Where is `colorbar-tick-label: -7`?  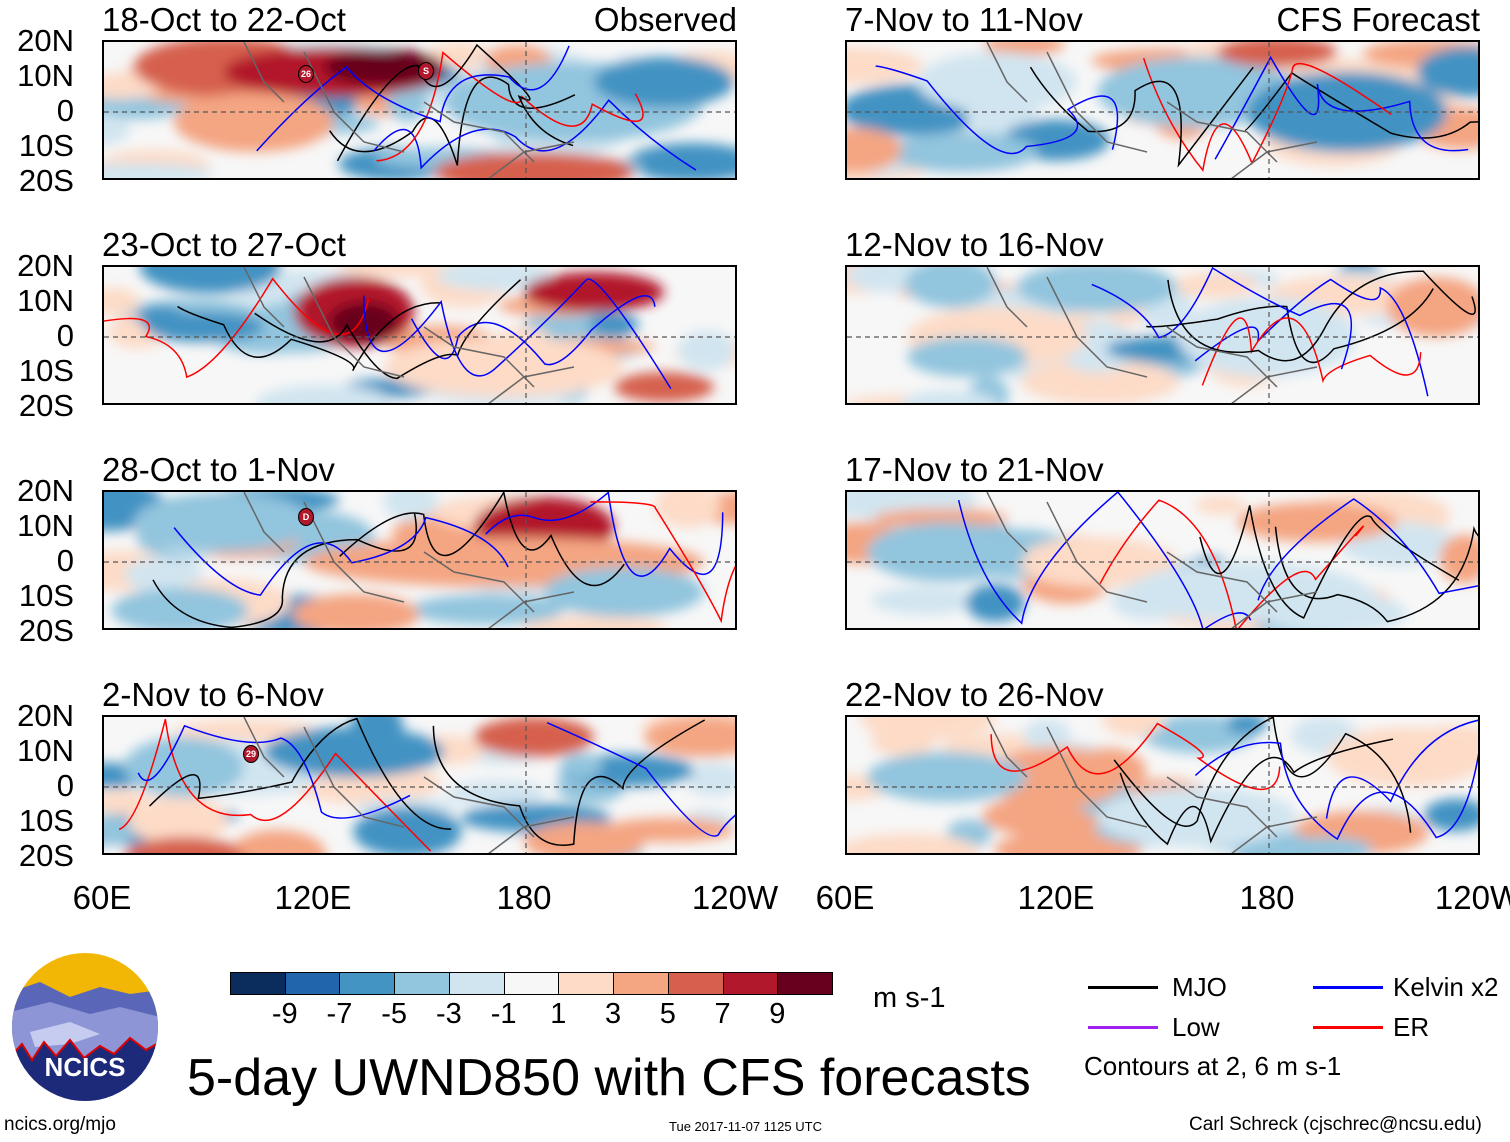 colorbar-tick-label: -7 is located at coordinates (339, 1014).